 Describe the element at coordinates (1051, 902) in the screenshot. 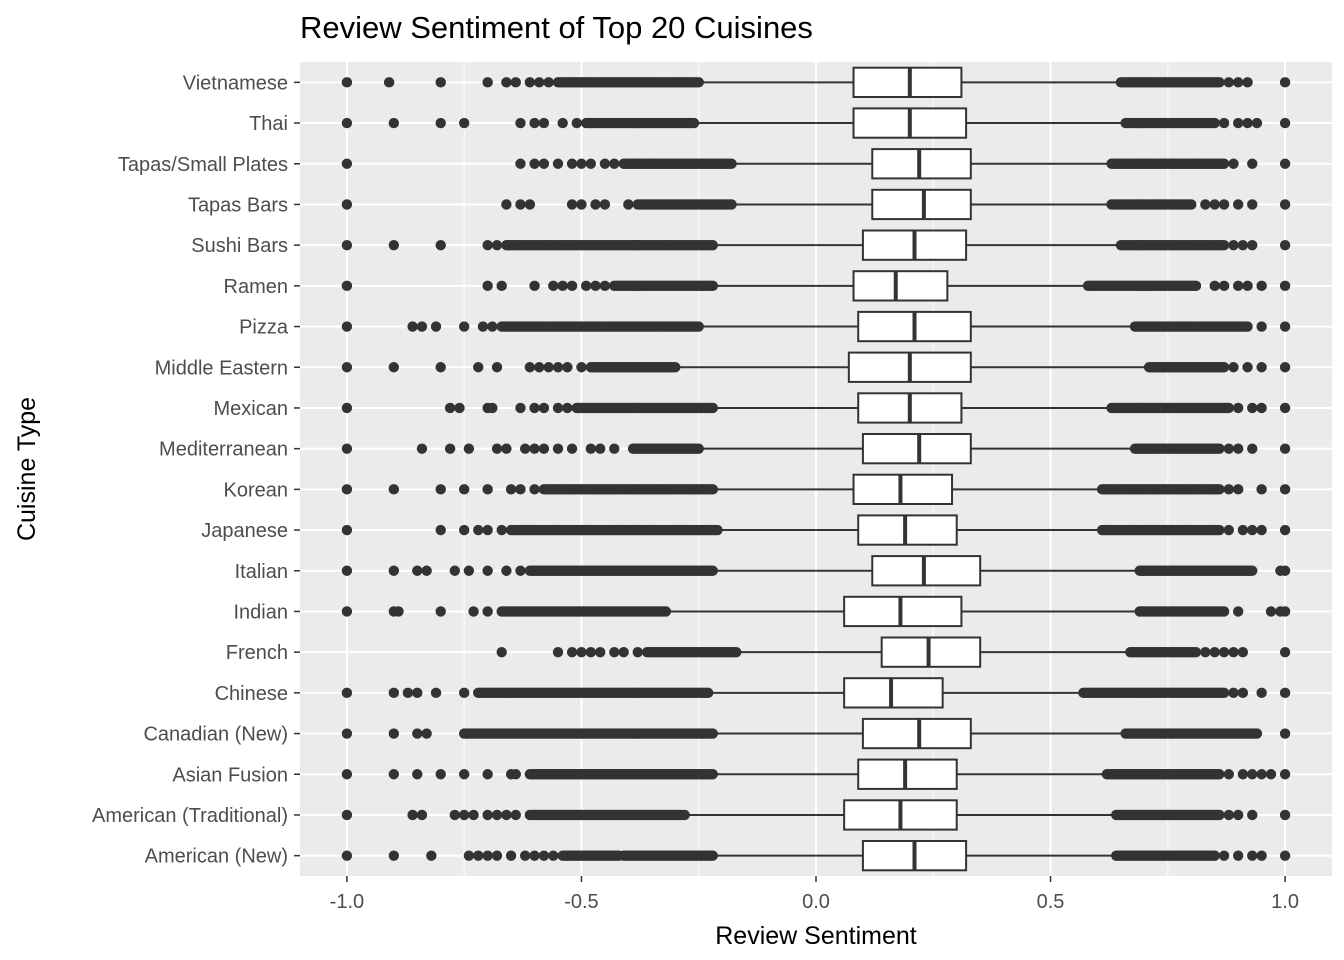

I see `x-tick-label: 0.5` at that location.